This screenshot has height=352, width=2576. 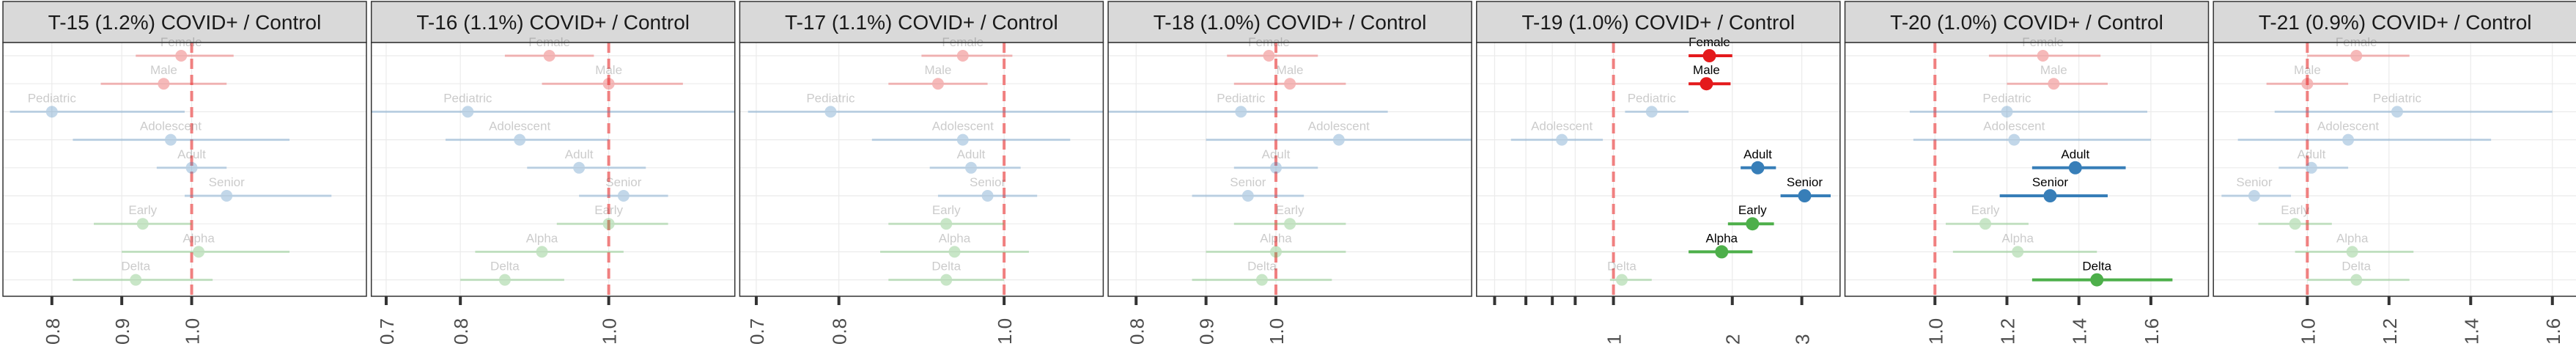 I want to click on x-tick-label: 1.6, so click(x=2152, y=331).